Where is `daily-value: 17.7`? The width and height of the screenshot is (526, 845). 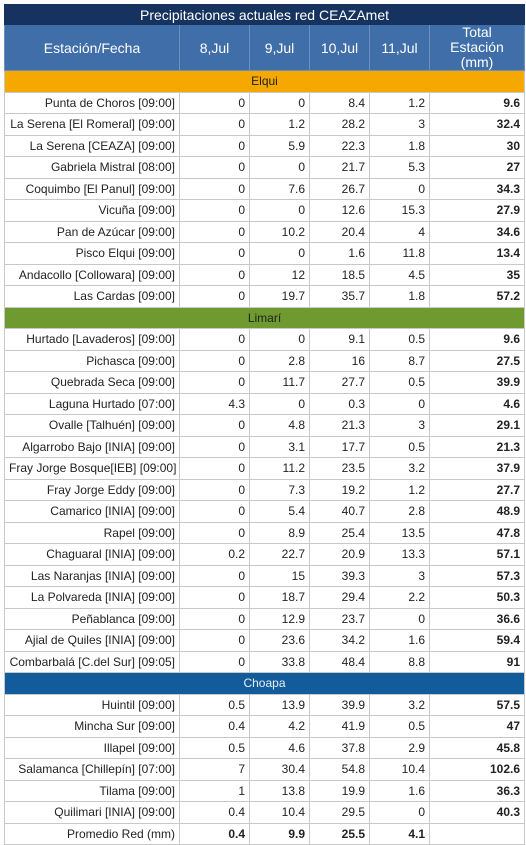
daily-value: 17.7 is located at coordinates (339, 446).